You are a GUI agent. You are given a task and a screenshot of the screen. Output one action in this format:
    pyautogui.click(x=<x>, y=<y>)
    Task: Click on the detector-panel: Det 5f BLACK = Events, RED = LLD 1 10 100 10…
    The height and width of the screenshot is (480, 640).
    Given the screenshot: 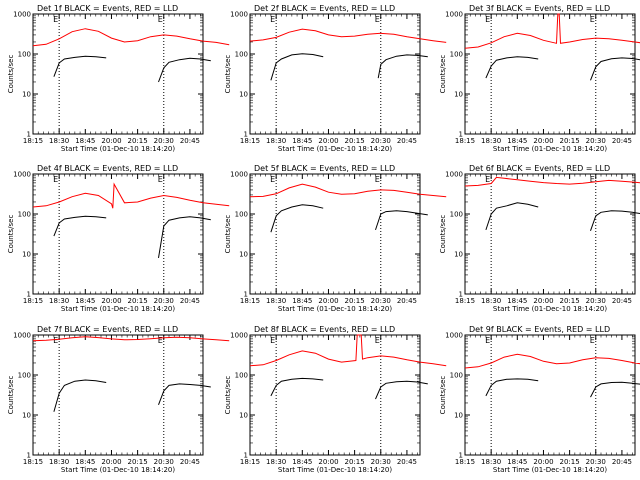 What is the action you would take?
    pyautogui.click(x=335, y=238)
    